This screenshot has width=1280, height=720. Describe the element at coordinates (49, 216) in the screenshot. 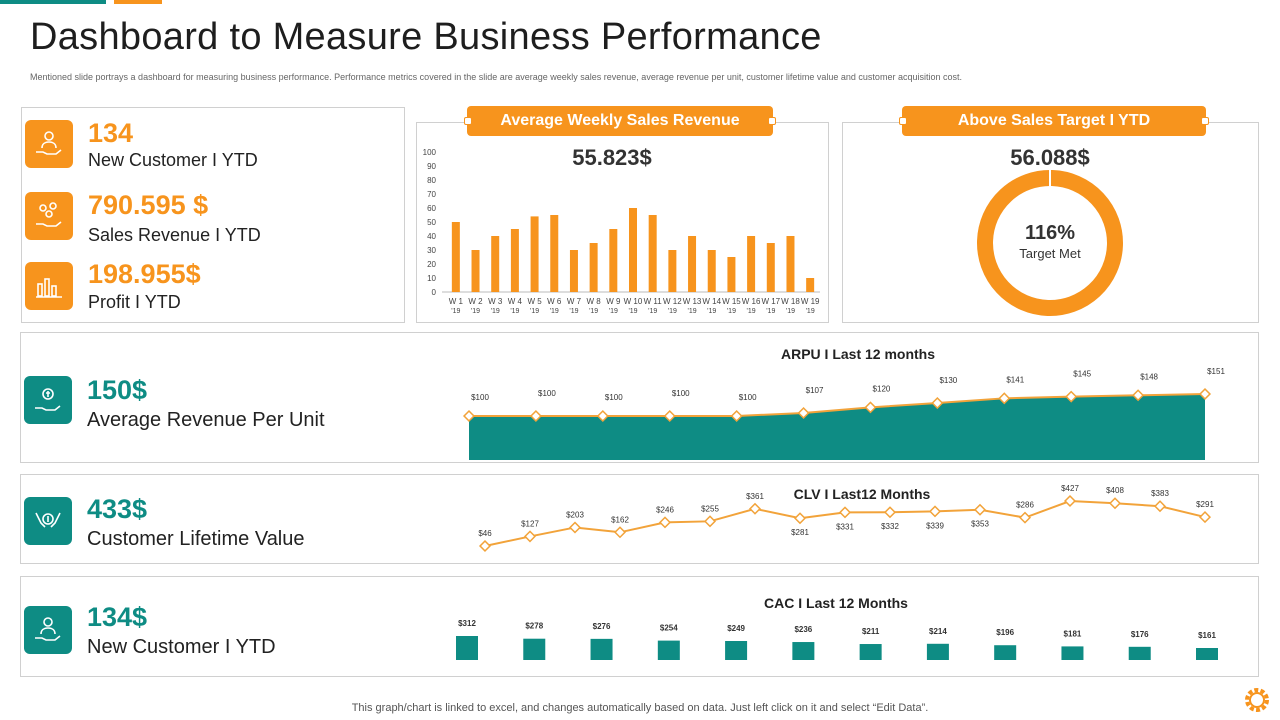

I see `hand-coins-icon` at that location.